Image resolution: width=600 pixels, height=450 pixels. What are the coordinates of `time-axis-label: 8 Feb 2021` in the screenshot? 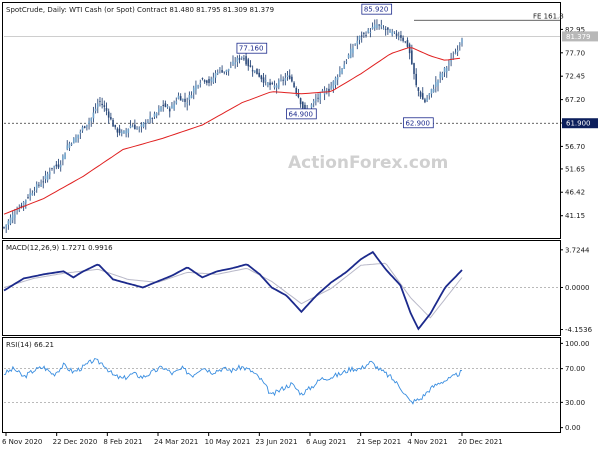 It's located at (122, 442).